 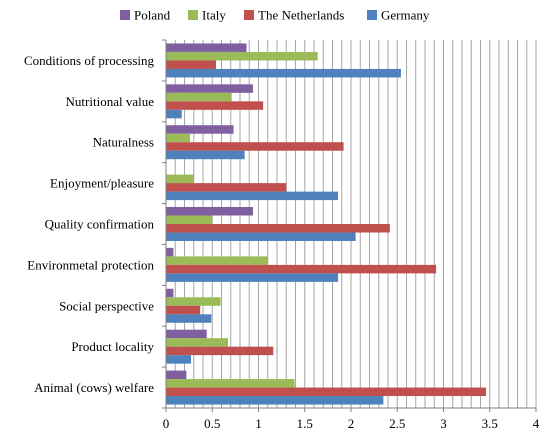 I want to click on category-label: Product locality, so click(x=112, y=346).